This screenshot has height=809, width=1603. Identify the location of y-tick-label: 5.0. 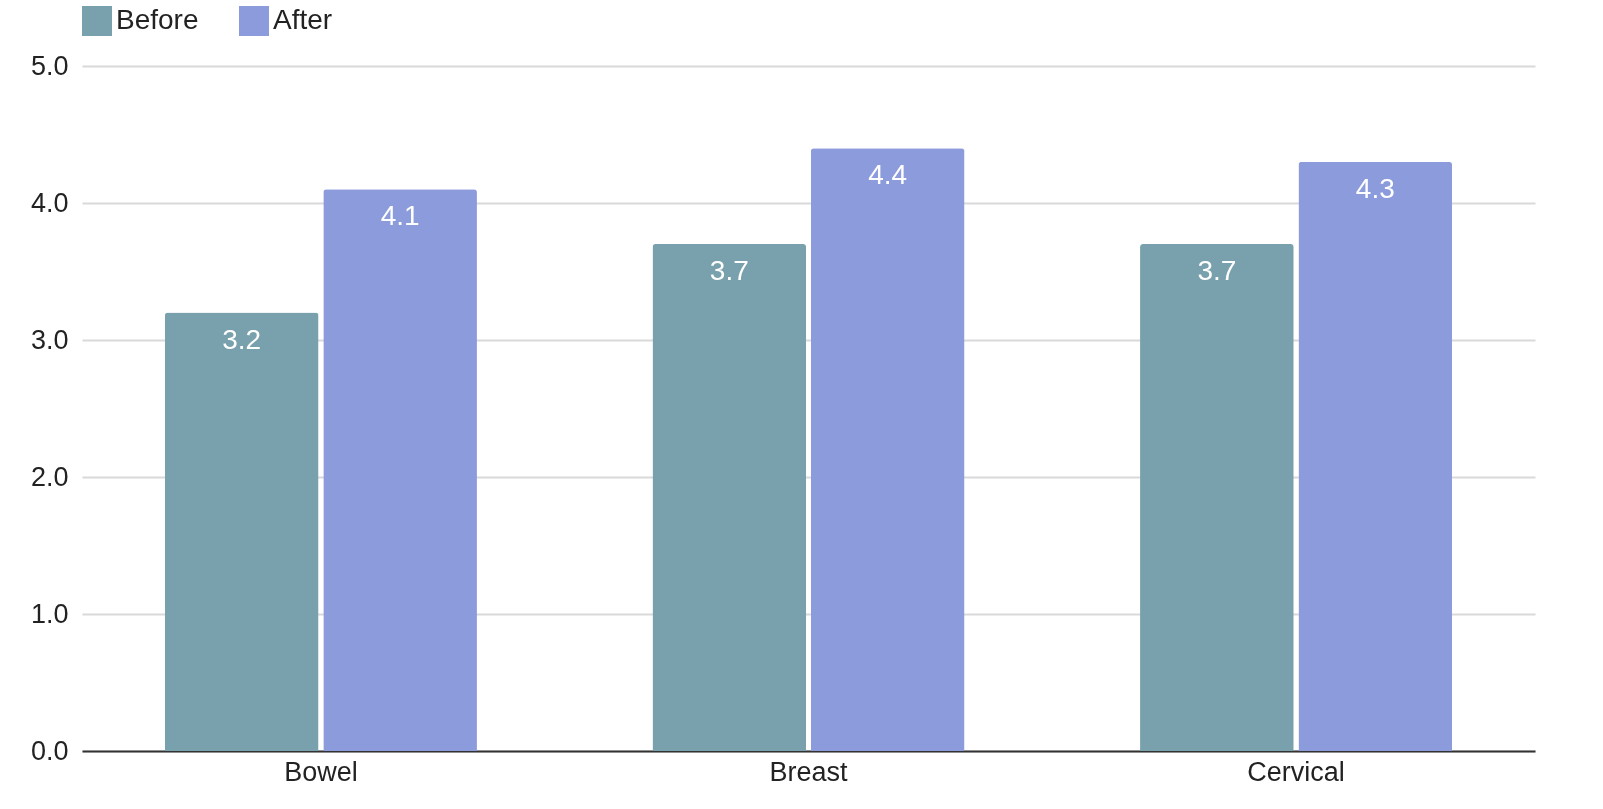
(49, 65).